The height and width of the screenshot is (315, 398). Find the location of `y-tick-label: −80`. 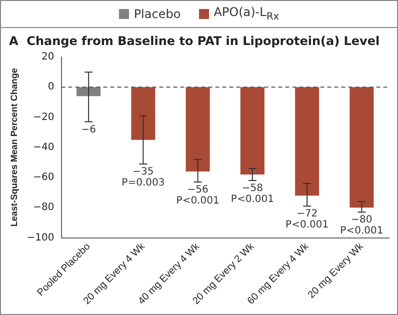

y-tick-label: −80 is located at coordinates (43, 208).